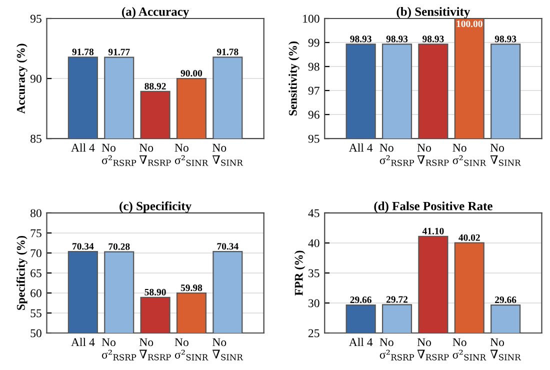  What do you see at coordinates (294, 78) in the screenshot?
I see `y-axis-title: Sensitivity (%)` at bounding box center [294, 78].